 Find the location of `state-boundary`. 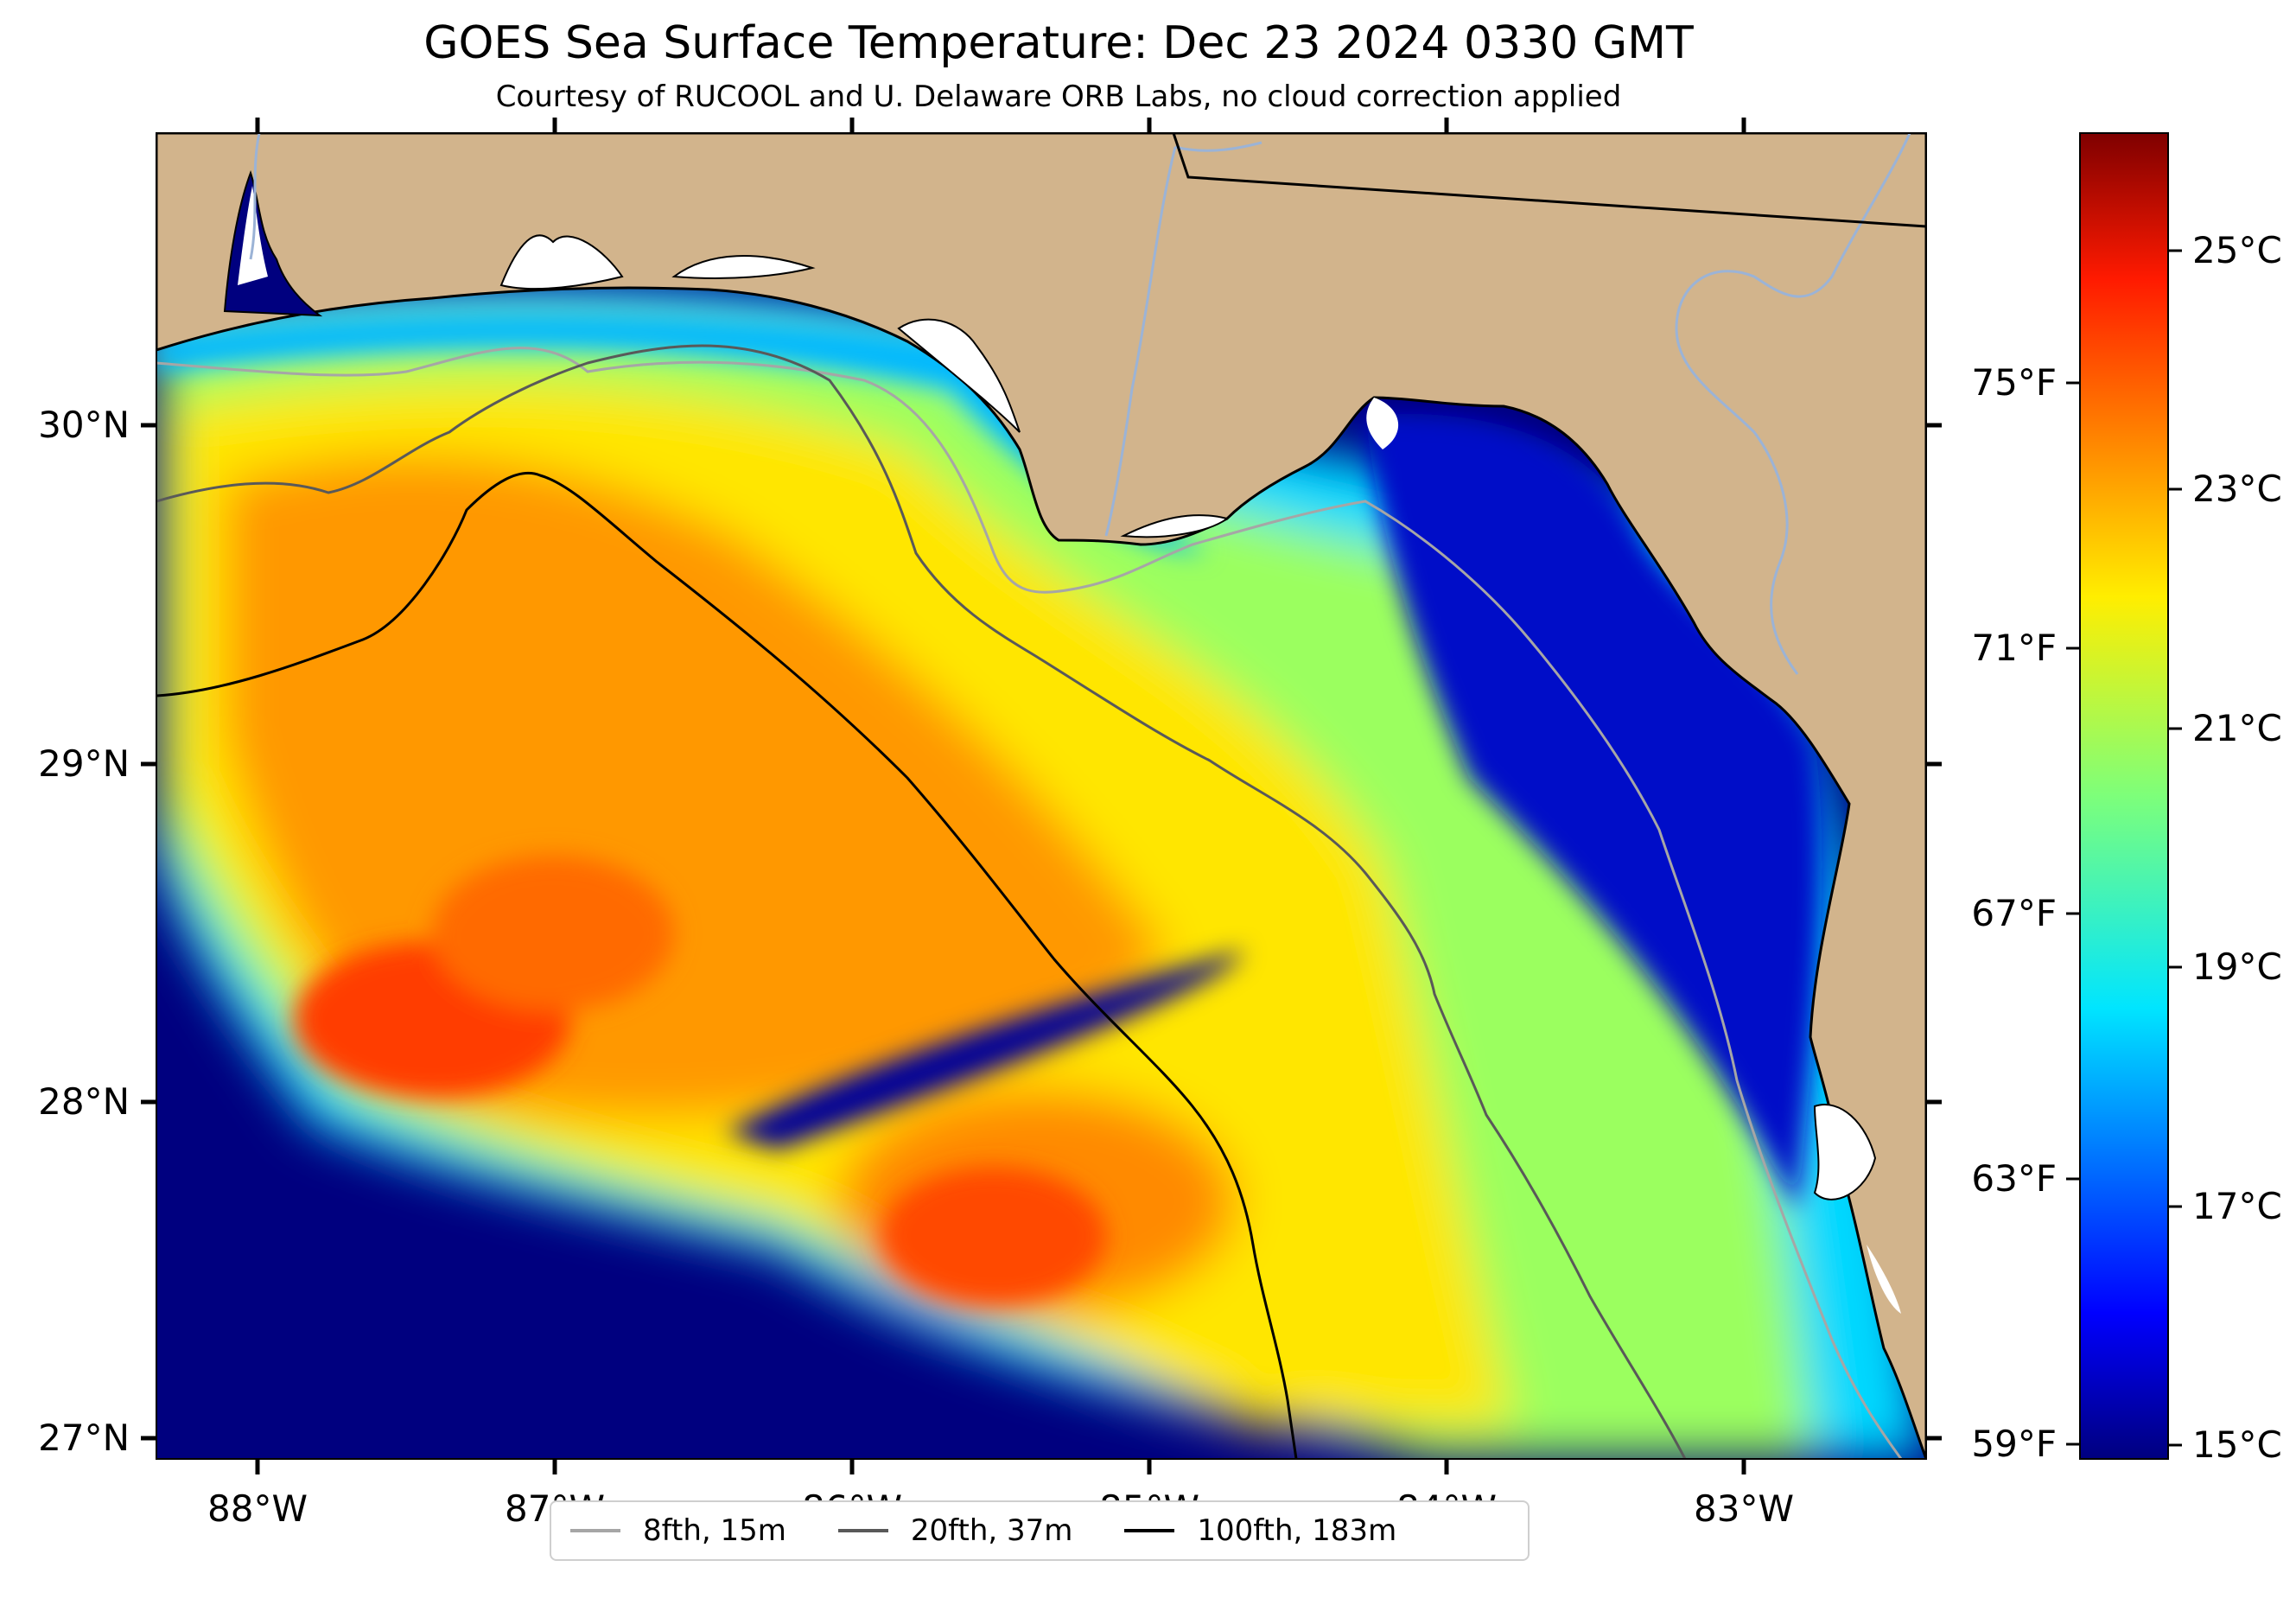

state-boundary is located at coordinates (1549, 181).